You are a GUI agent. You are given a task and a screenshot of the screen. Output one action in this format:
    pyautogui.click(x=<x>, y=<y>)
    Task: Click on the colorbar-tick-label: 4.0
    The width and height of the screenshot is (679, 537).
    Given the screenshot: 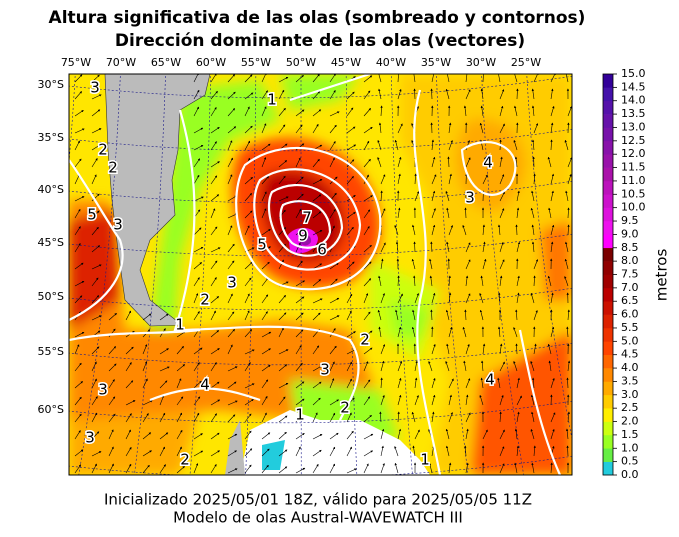 What is the action you would take?
    pyautogui.click(x=630, y=367)
    